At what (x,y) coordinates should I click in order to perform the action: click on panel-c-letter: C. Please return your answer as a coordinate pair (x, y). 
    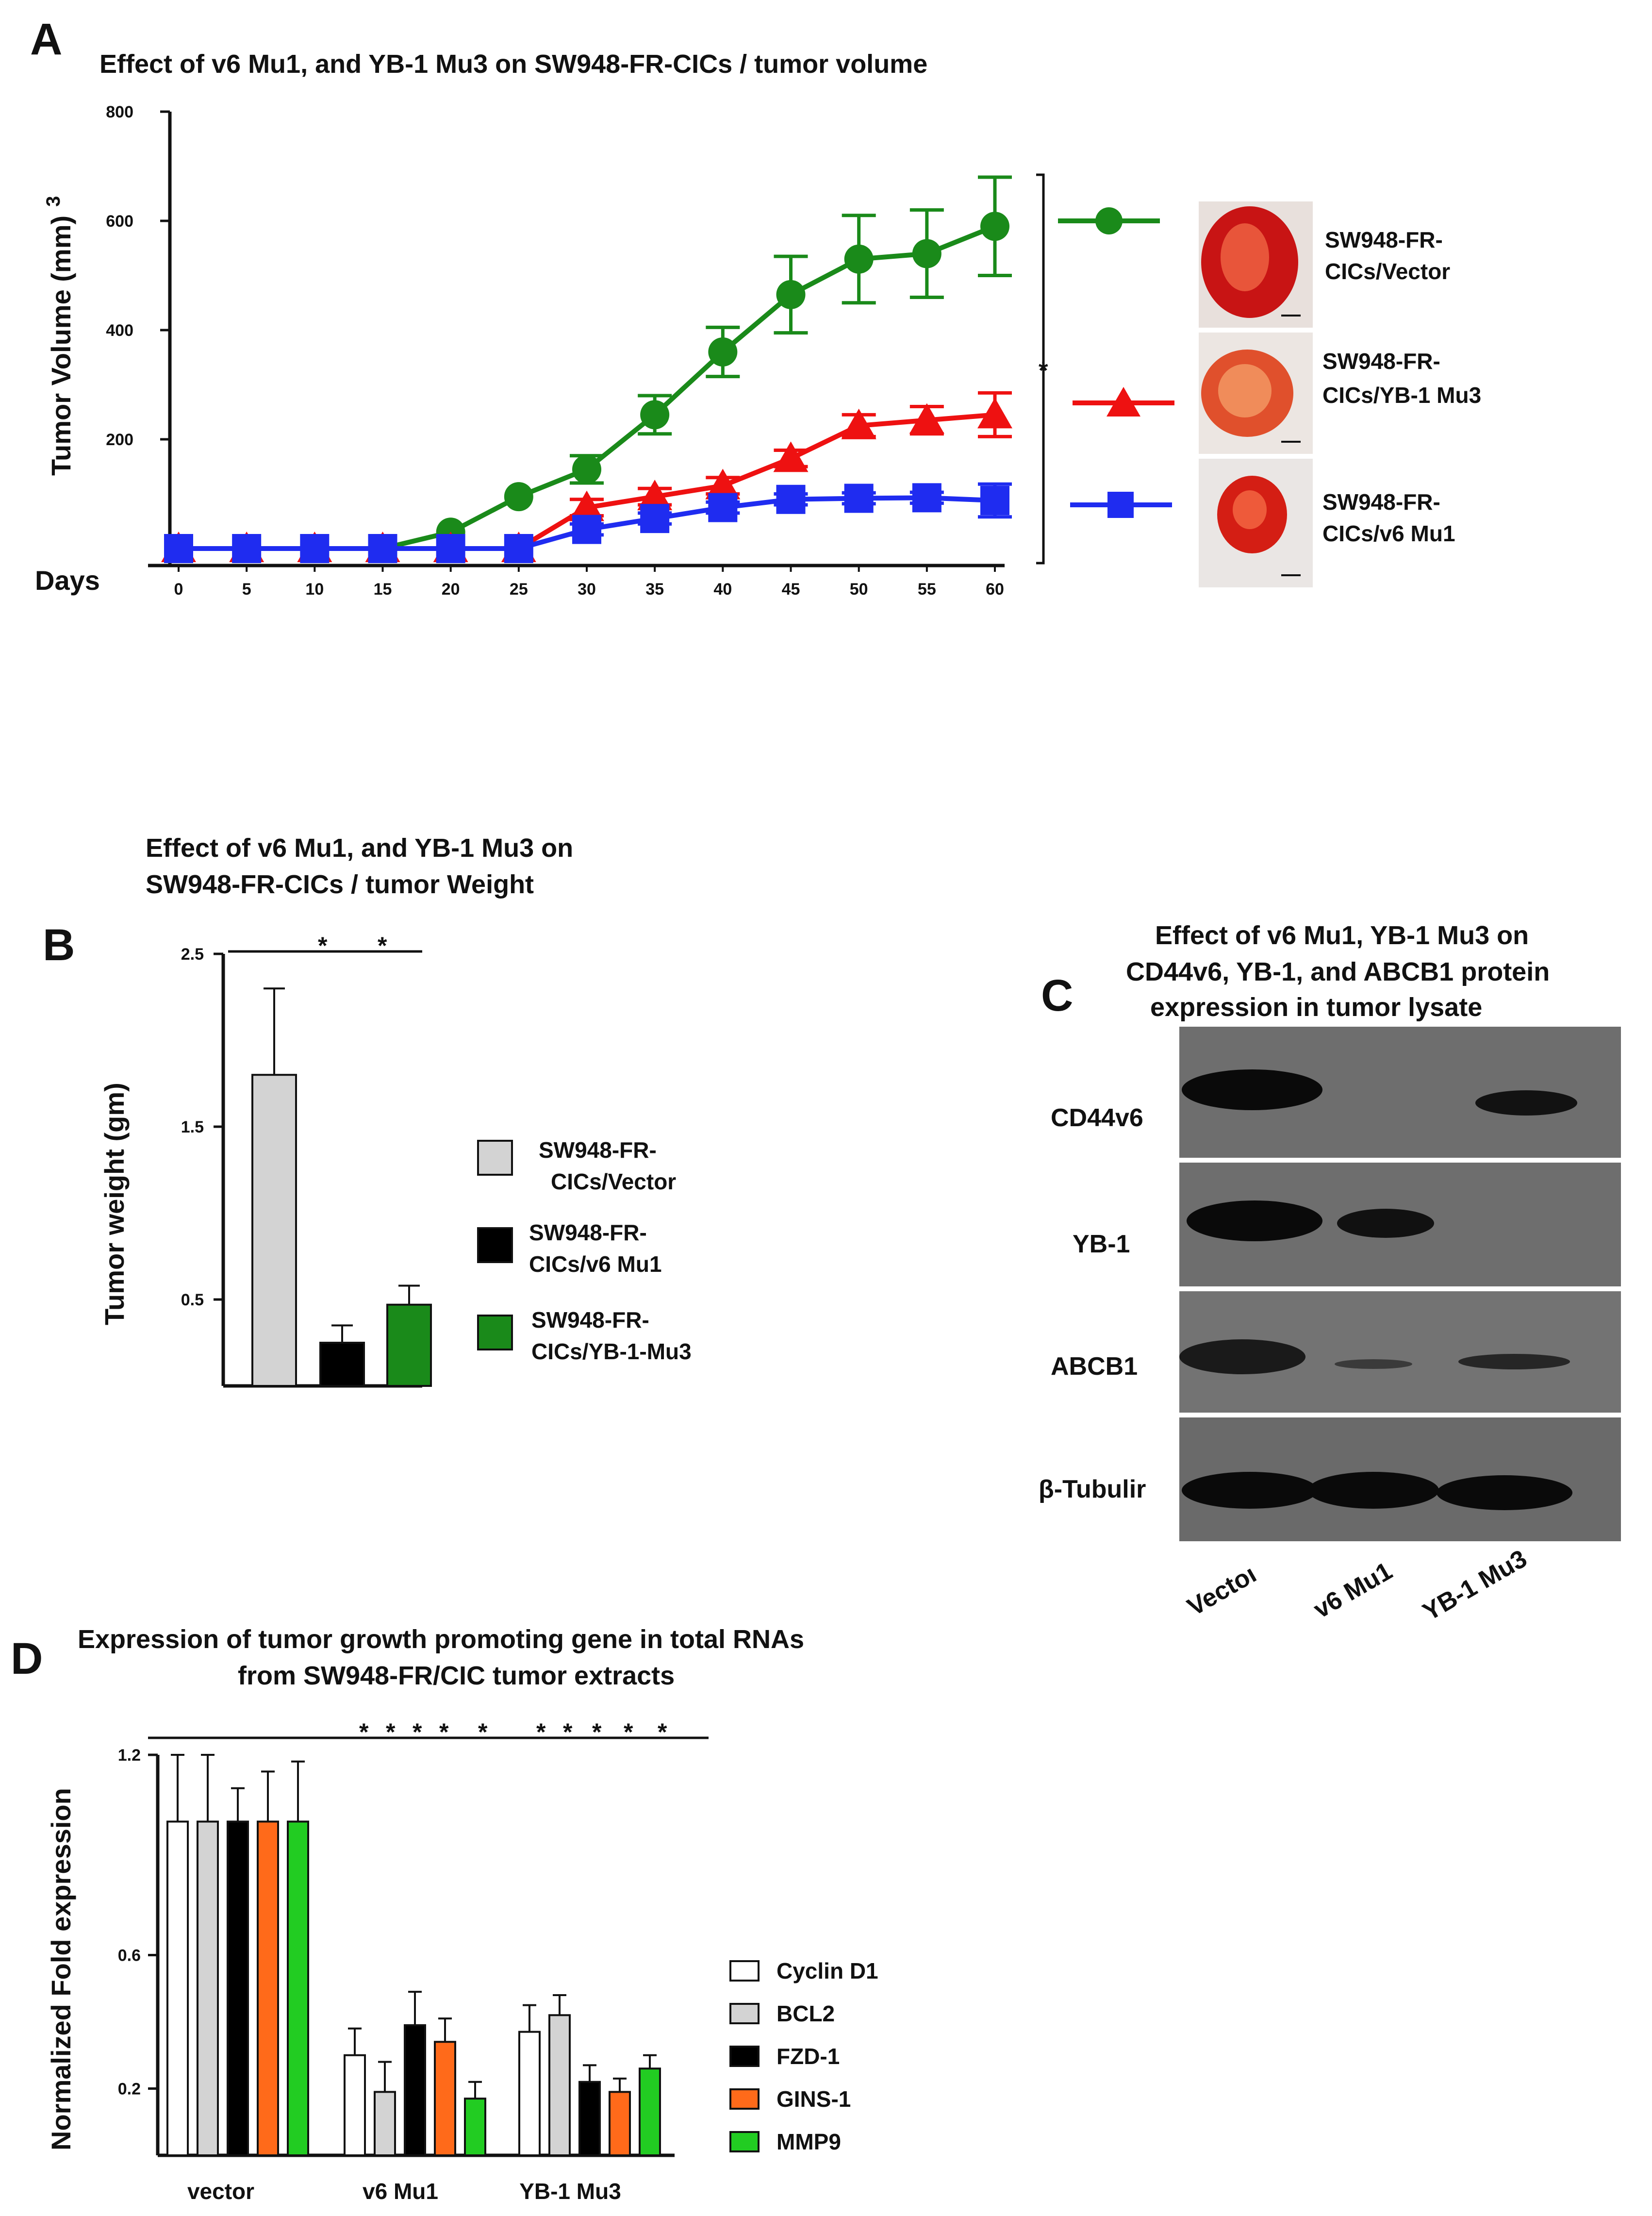
    Looking at the image, I should click on (1057, 995).